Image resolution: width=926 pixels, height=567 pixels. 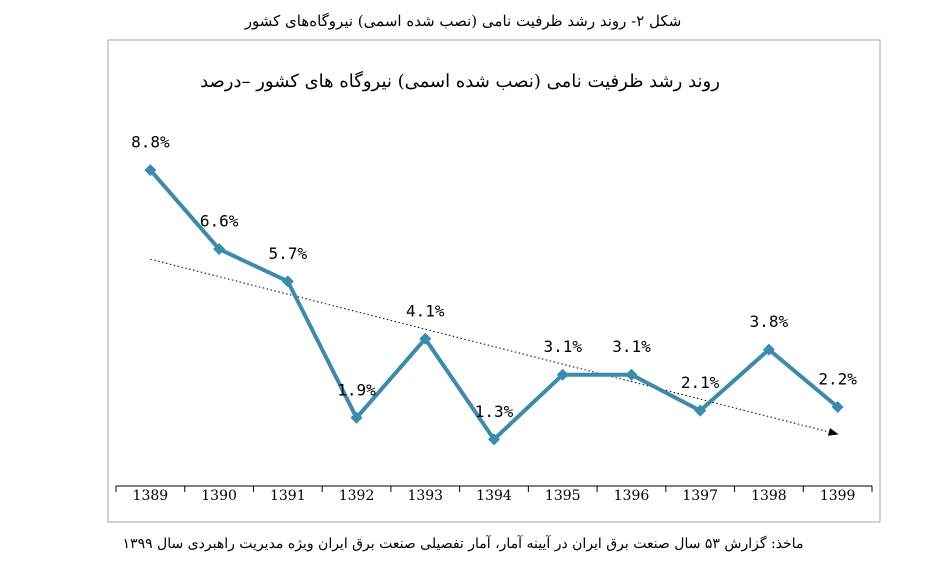 I want to click on x-tick-label: 1392, so click(x=357, y=496).